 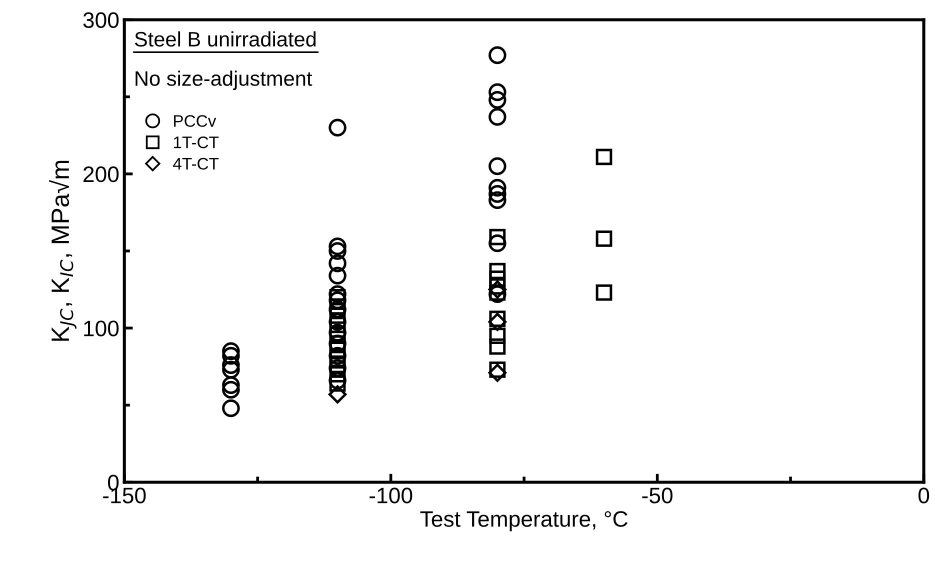 What do you see at coordinates (196, 164) in the screenshot?
I see `legend-label: 4T-CT` at bounding box center [196, 164].